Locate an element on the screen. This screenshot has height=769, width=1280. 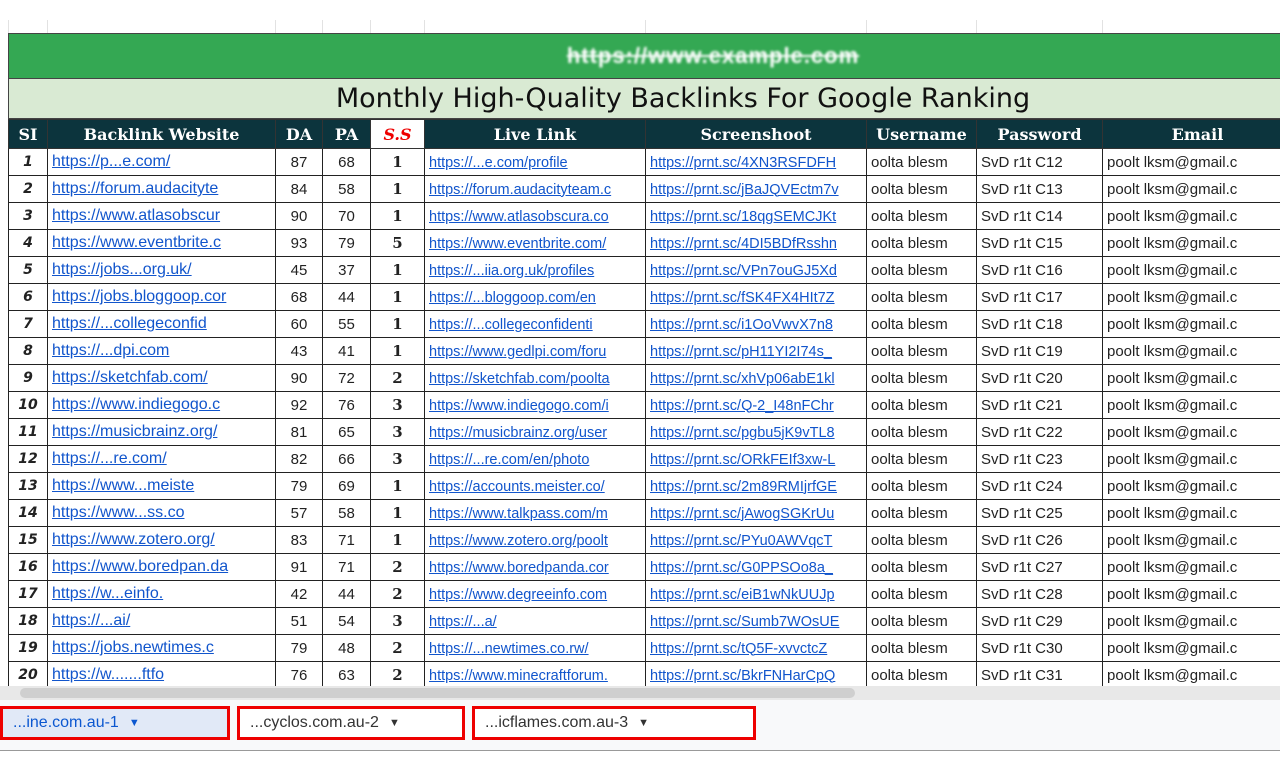
column-header-email: Email is located at coordinates (1191, 134).